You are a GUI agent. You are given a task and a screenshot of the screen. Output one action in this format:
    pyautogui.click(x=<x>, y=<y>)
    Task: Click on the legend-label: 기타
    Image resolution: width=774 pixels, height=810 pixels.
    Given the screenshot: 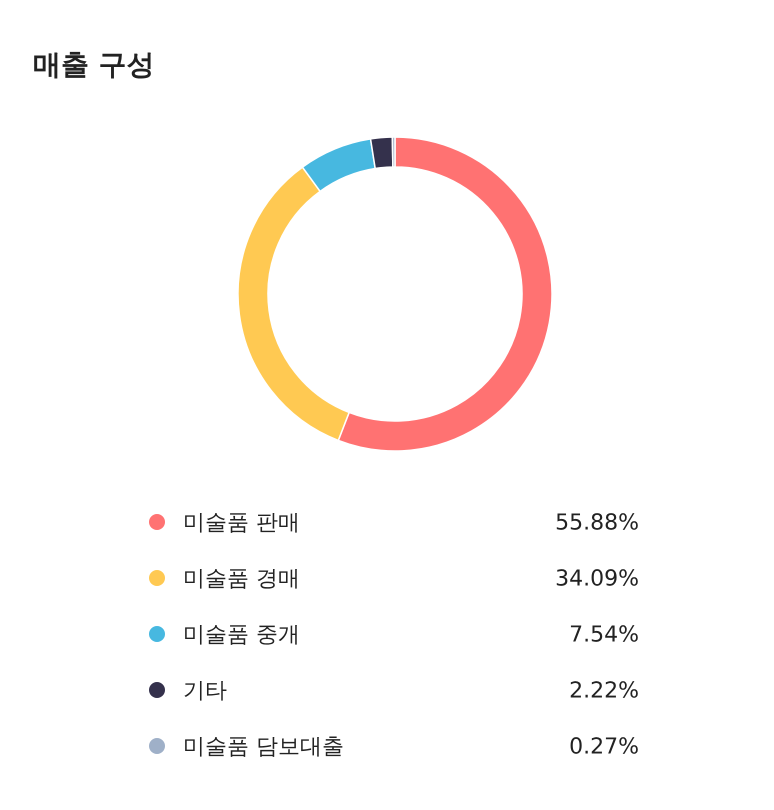 What is the action you would take?
    pyautogui.click(x=205, y=691)
    